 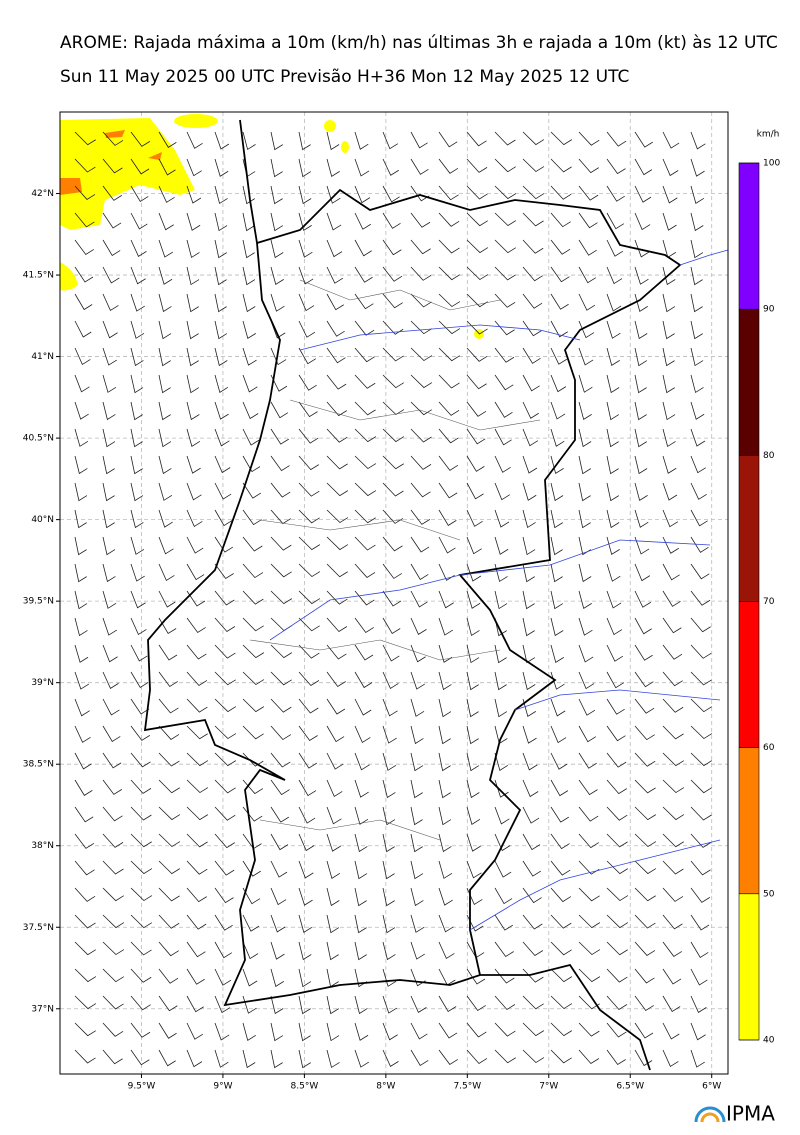 I want to click on lat-label: 39°N, so click(x=42, y=683).